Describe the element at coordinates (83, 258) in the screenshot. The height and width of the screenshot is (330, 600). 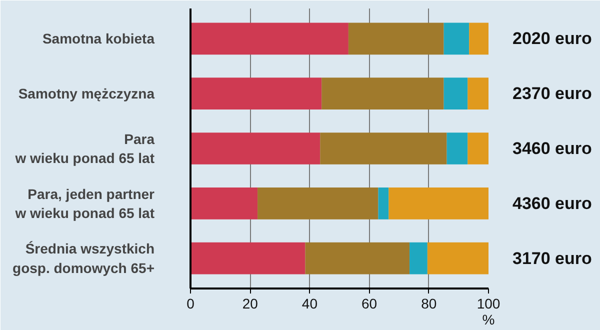
I see `y-tick-label: Średnia wszystkich gosp. domowych 65+` at that location.